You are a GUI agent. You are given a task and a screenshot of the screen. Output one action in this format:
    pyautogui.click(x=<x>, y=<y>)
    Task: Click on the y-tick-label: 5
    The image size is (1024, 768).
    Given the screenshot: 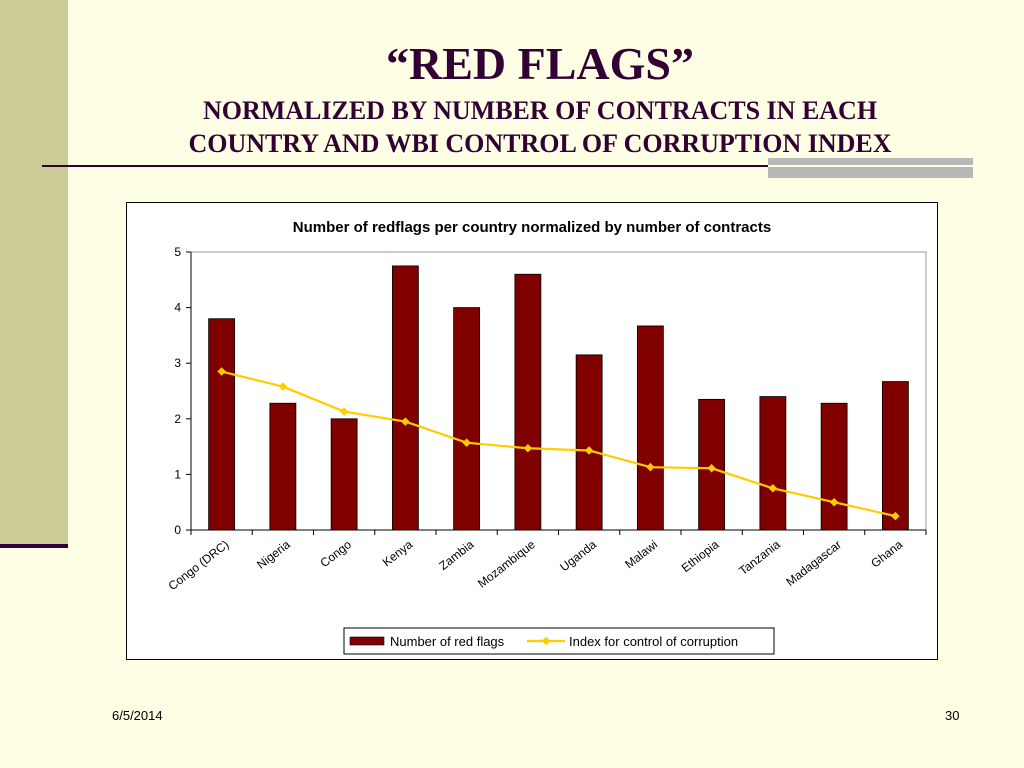 What is the action you would take?
    pyautogui.click(x=177, y=252)
    